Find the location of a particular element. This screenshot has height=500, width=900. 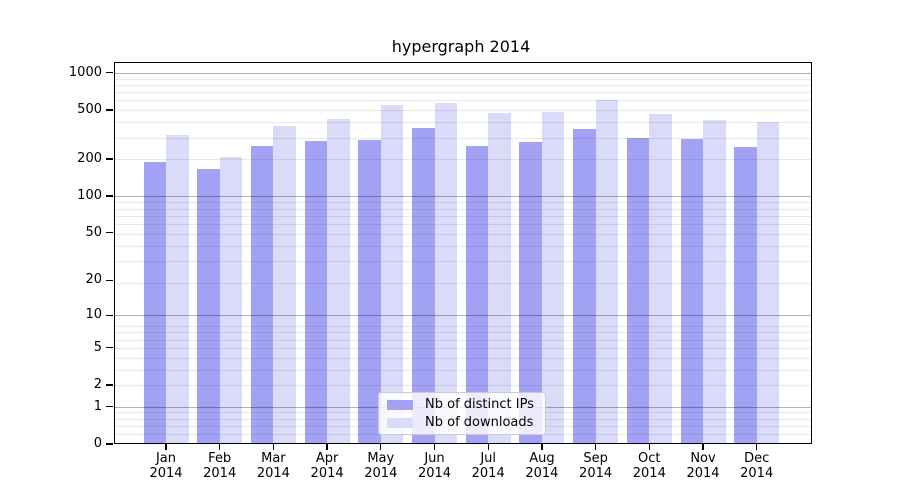

y-tick-label: 0 is located at coordinates (97, 443).